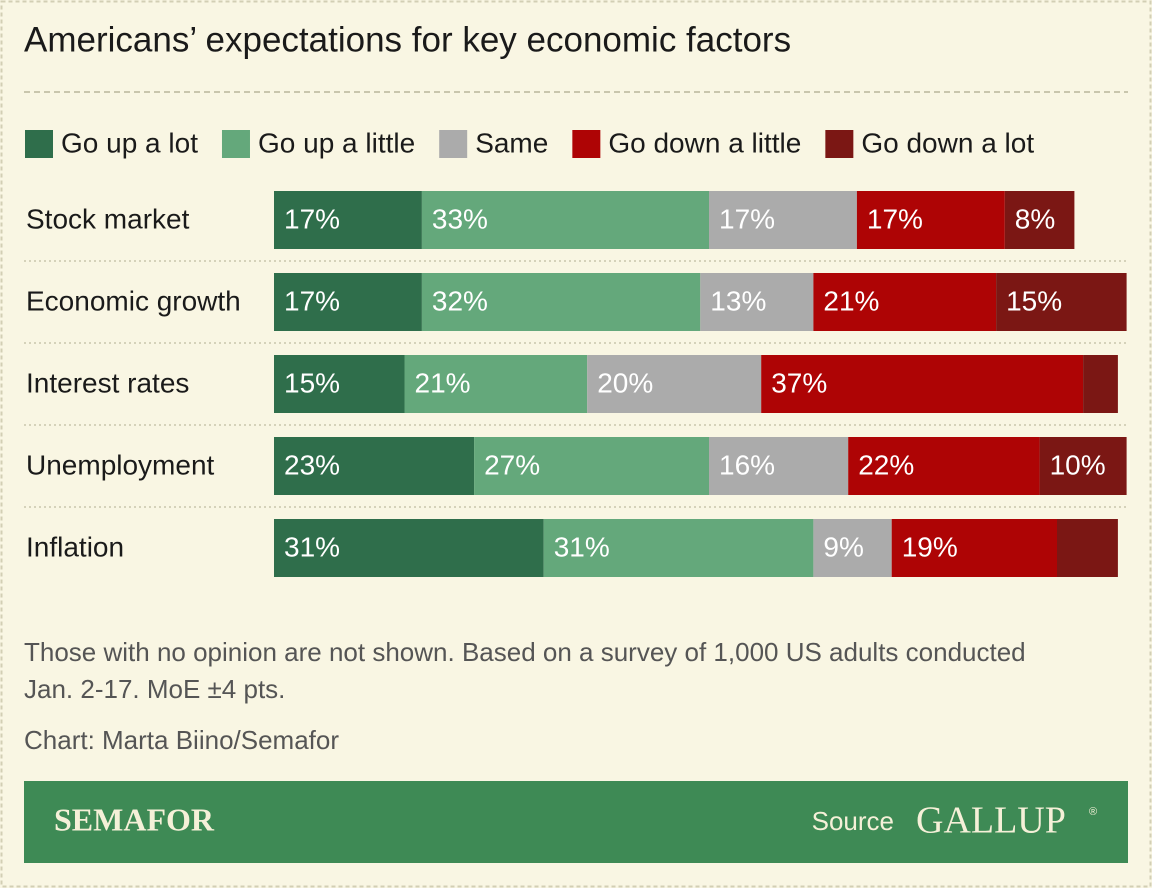 The width and height of the screenshot is (1152, 888). I want to click on category-label: Inflation, so click(75, 546).